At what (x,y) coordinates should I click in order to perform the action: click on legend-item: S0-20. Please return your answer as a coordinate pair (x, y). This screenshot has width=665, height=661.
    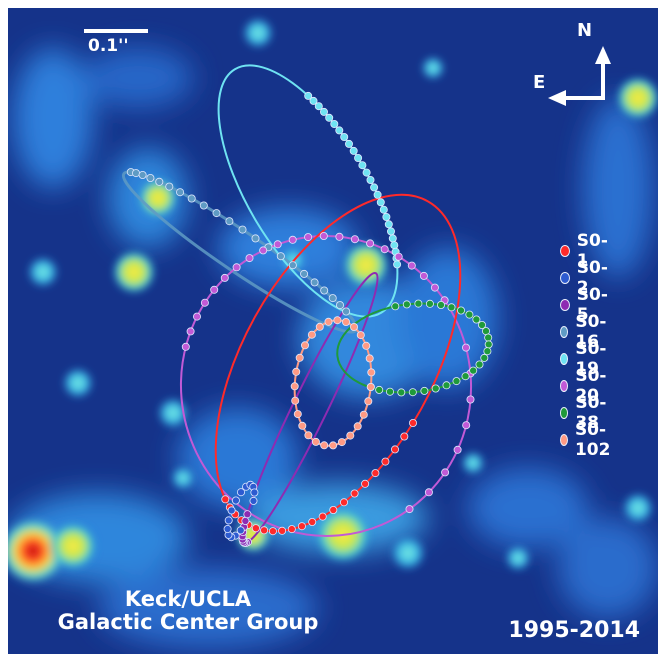
    Looking at the image, I should click on (585, 386).